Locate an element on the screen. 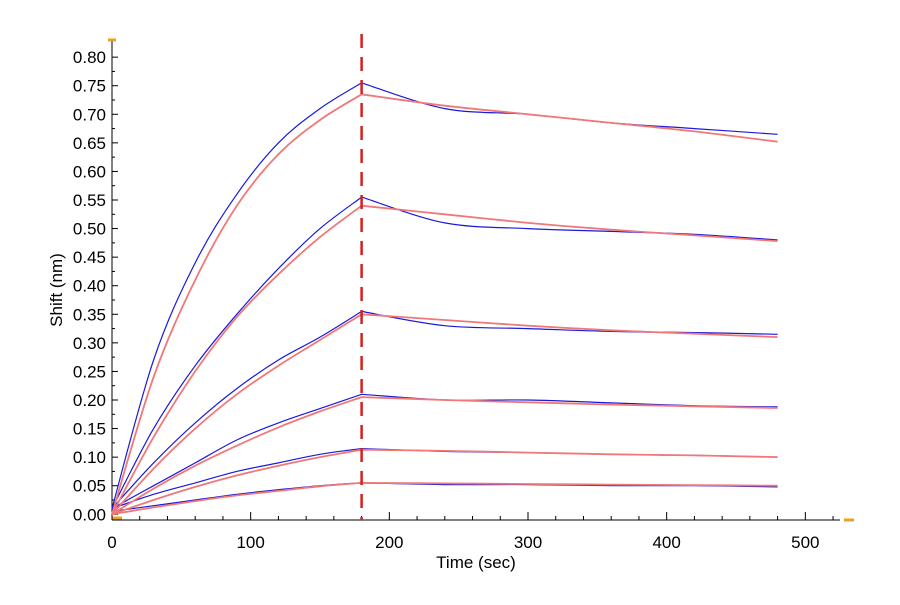 The image size is (900, 605). y-tick-label: 0.45 is located at coordinates (89, 257).